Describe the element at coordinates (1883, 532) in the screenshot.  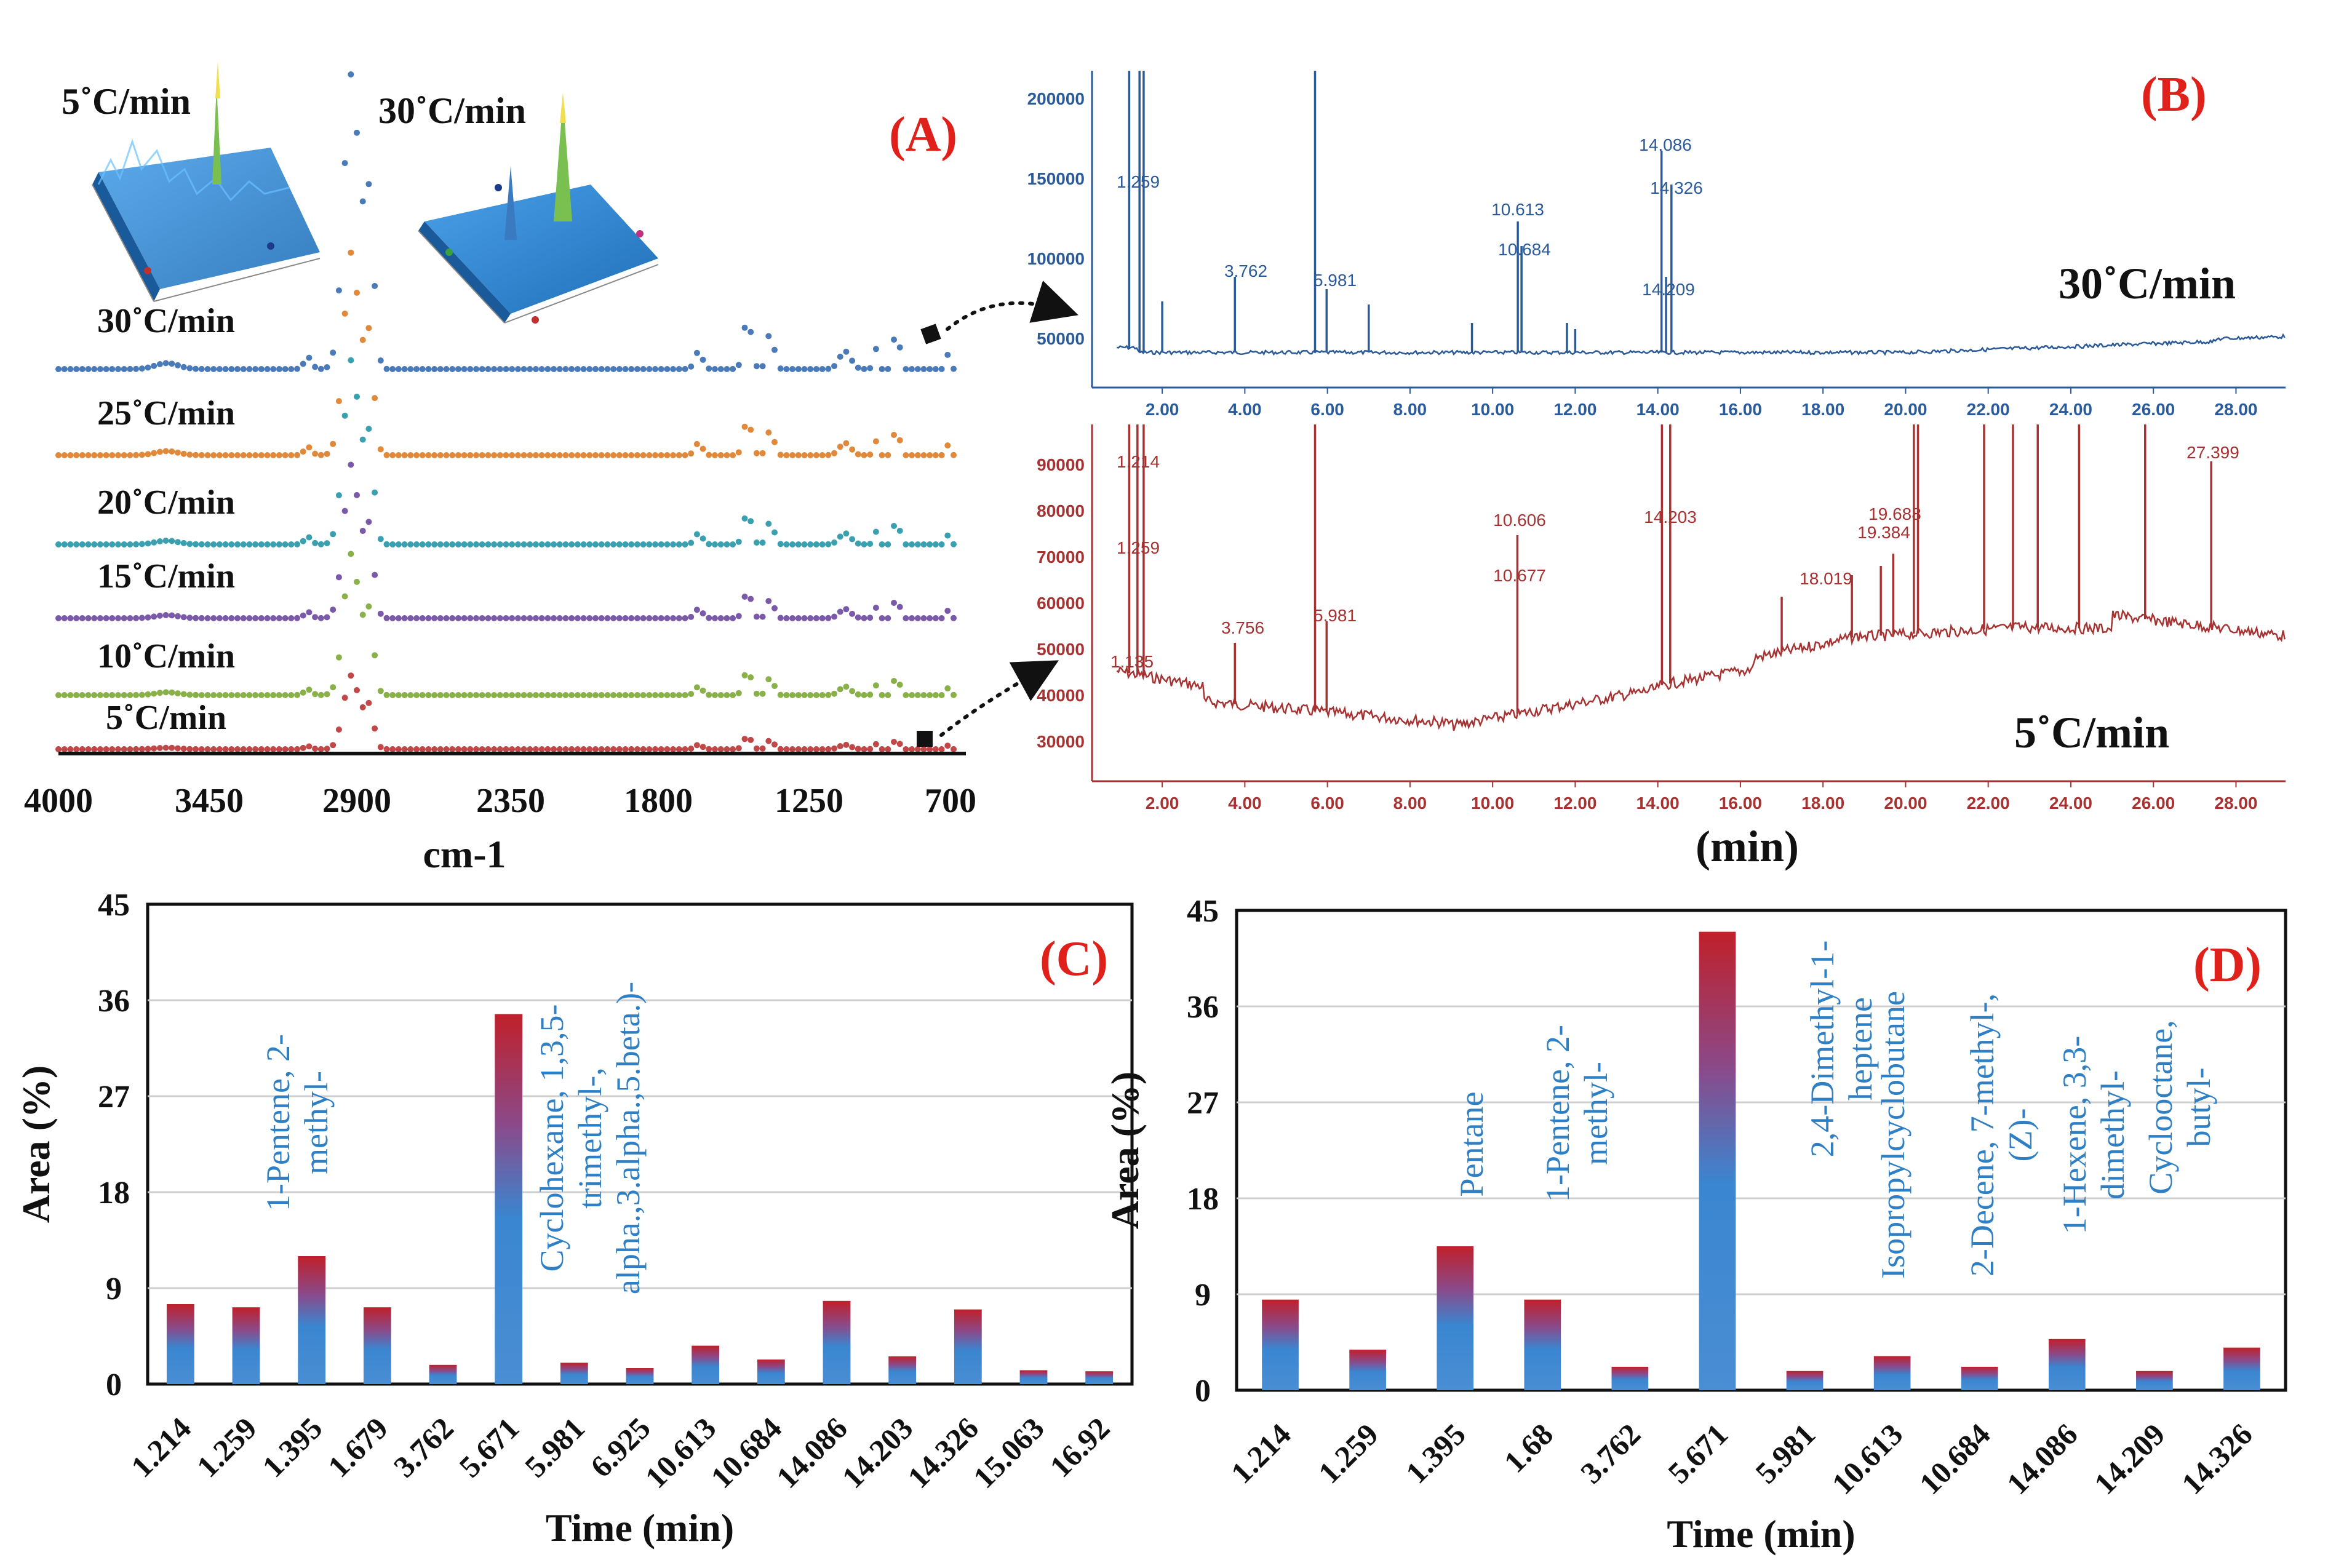
I see `chrom-peak-label: 19.384` at that location.